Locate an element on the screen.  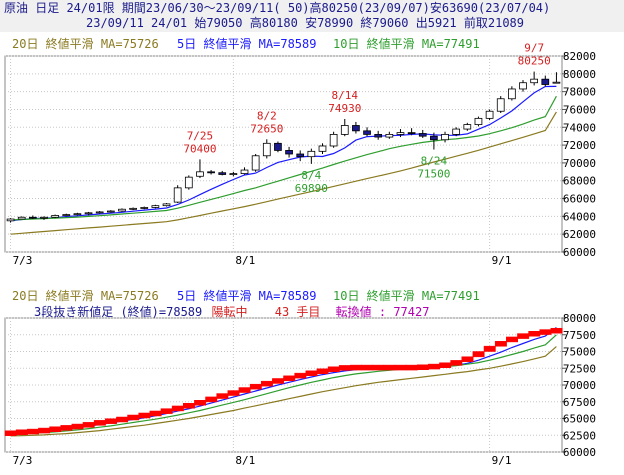
upper-y-tick-label: 72000 is located at coordinates (579, 145).